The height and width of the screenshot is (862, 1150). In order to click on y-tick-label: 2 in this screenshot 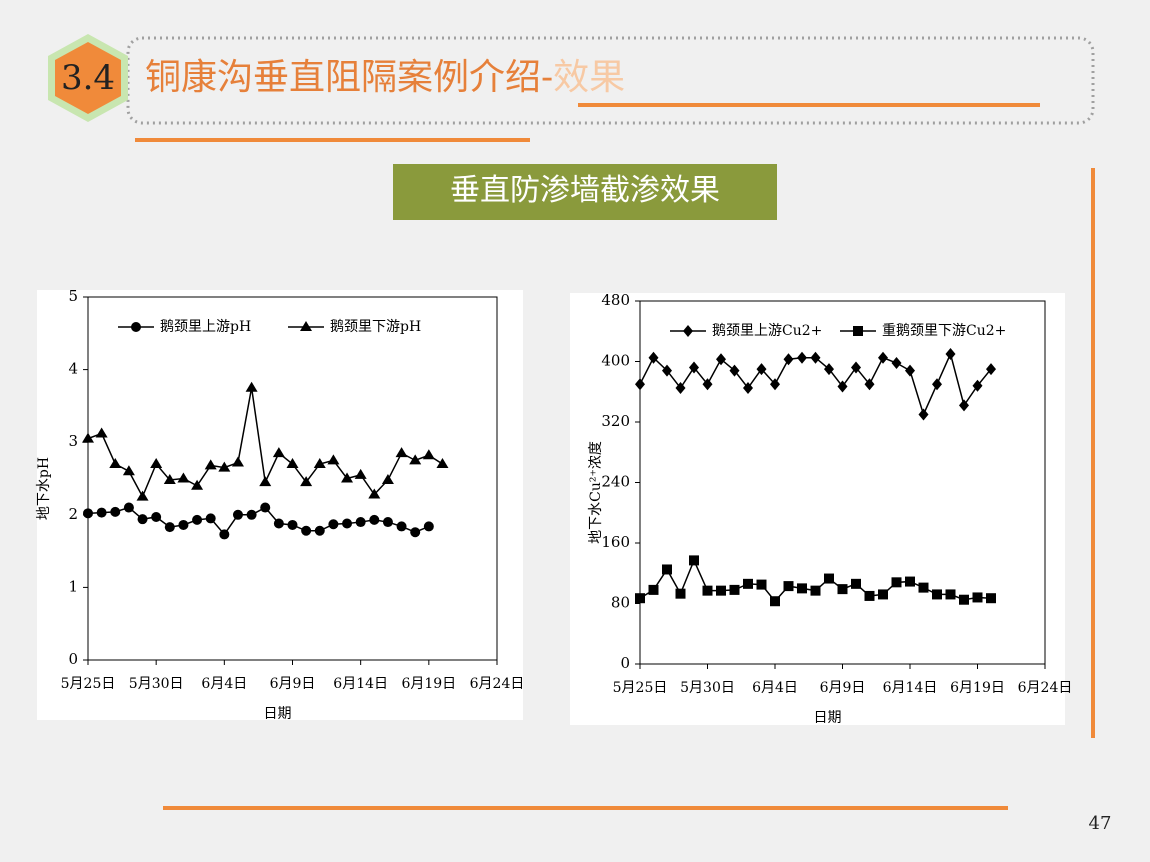, I will do `click(73, 514)`.